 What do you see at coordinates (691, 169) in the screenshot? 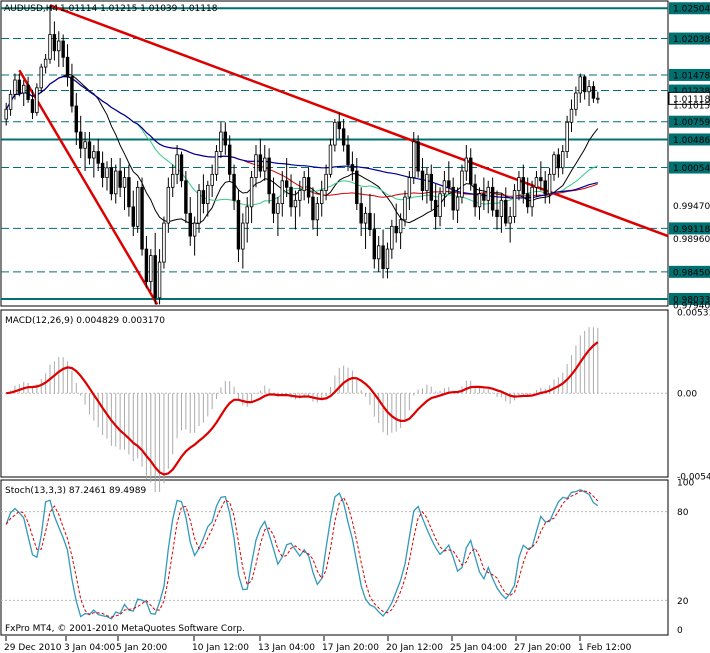
I see `price-tick-label: 1.00054` at bounding box center [691, 169].